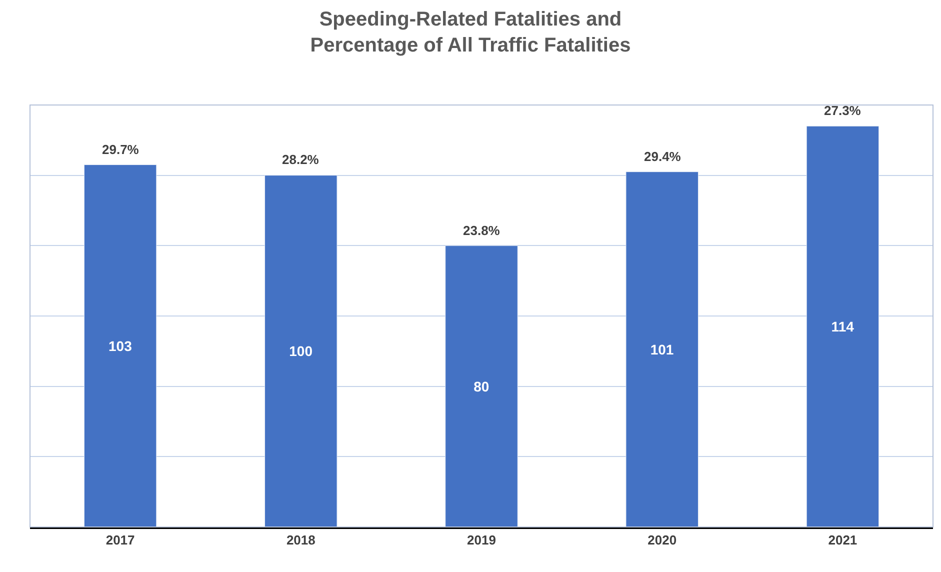 The width and height of the screenshot is (941, 572). What do you see at coordinates (301, 159) in the screenshot?
I see `annotation: 28.2%` at bounding box center [301, 159].